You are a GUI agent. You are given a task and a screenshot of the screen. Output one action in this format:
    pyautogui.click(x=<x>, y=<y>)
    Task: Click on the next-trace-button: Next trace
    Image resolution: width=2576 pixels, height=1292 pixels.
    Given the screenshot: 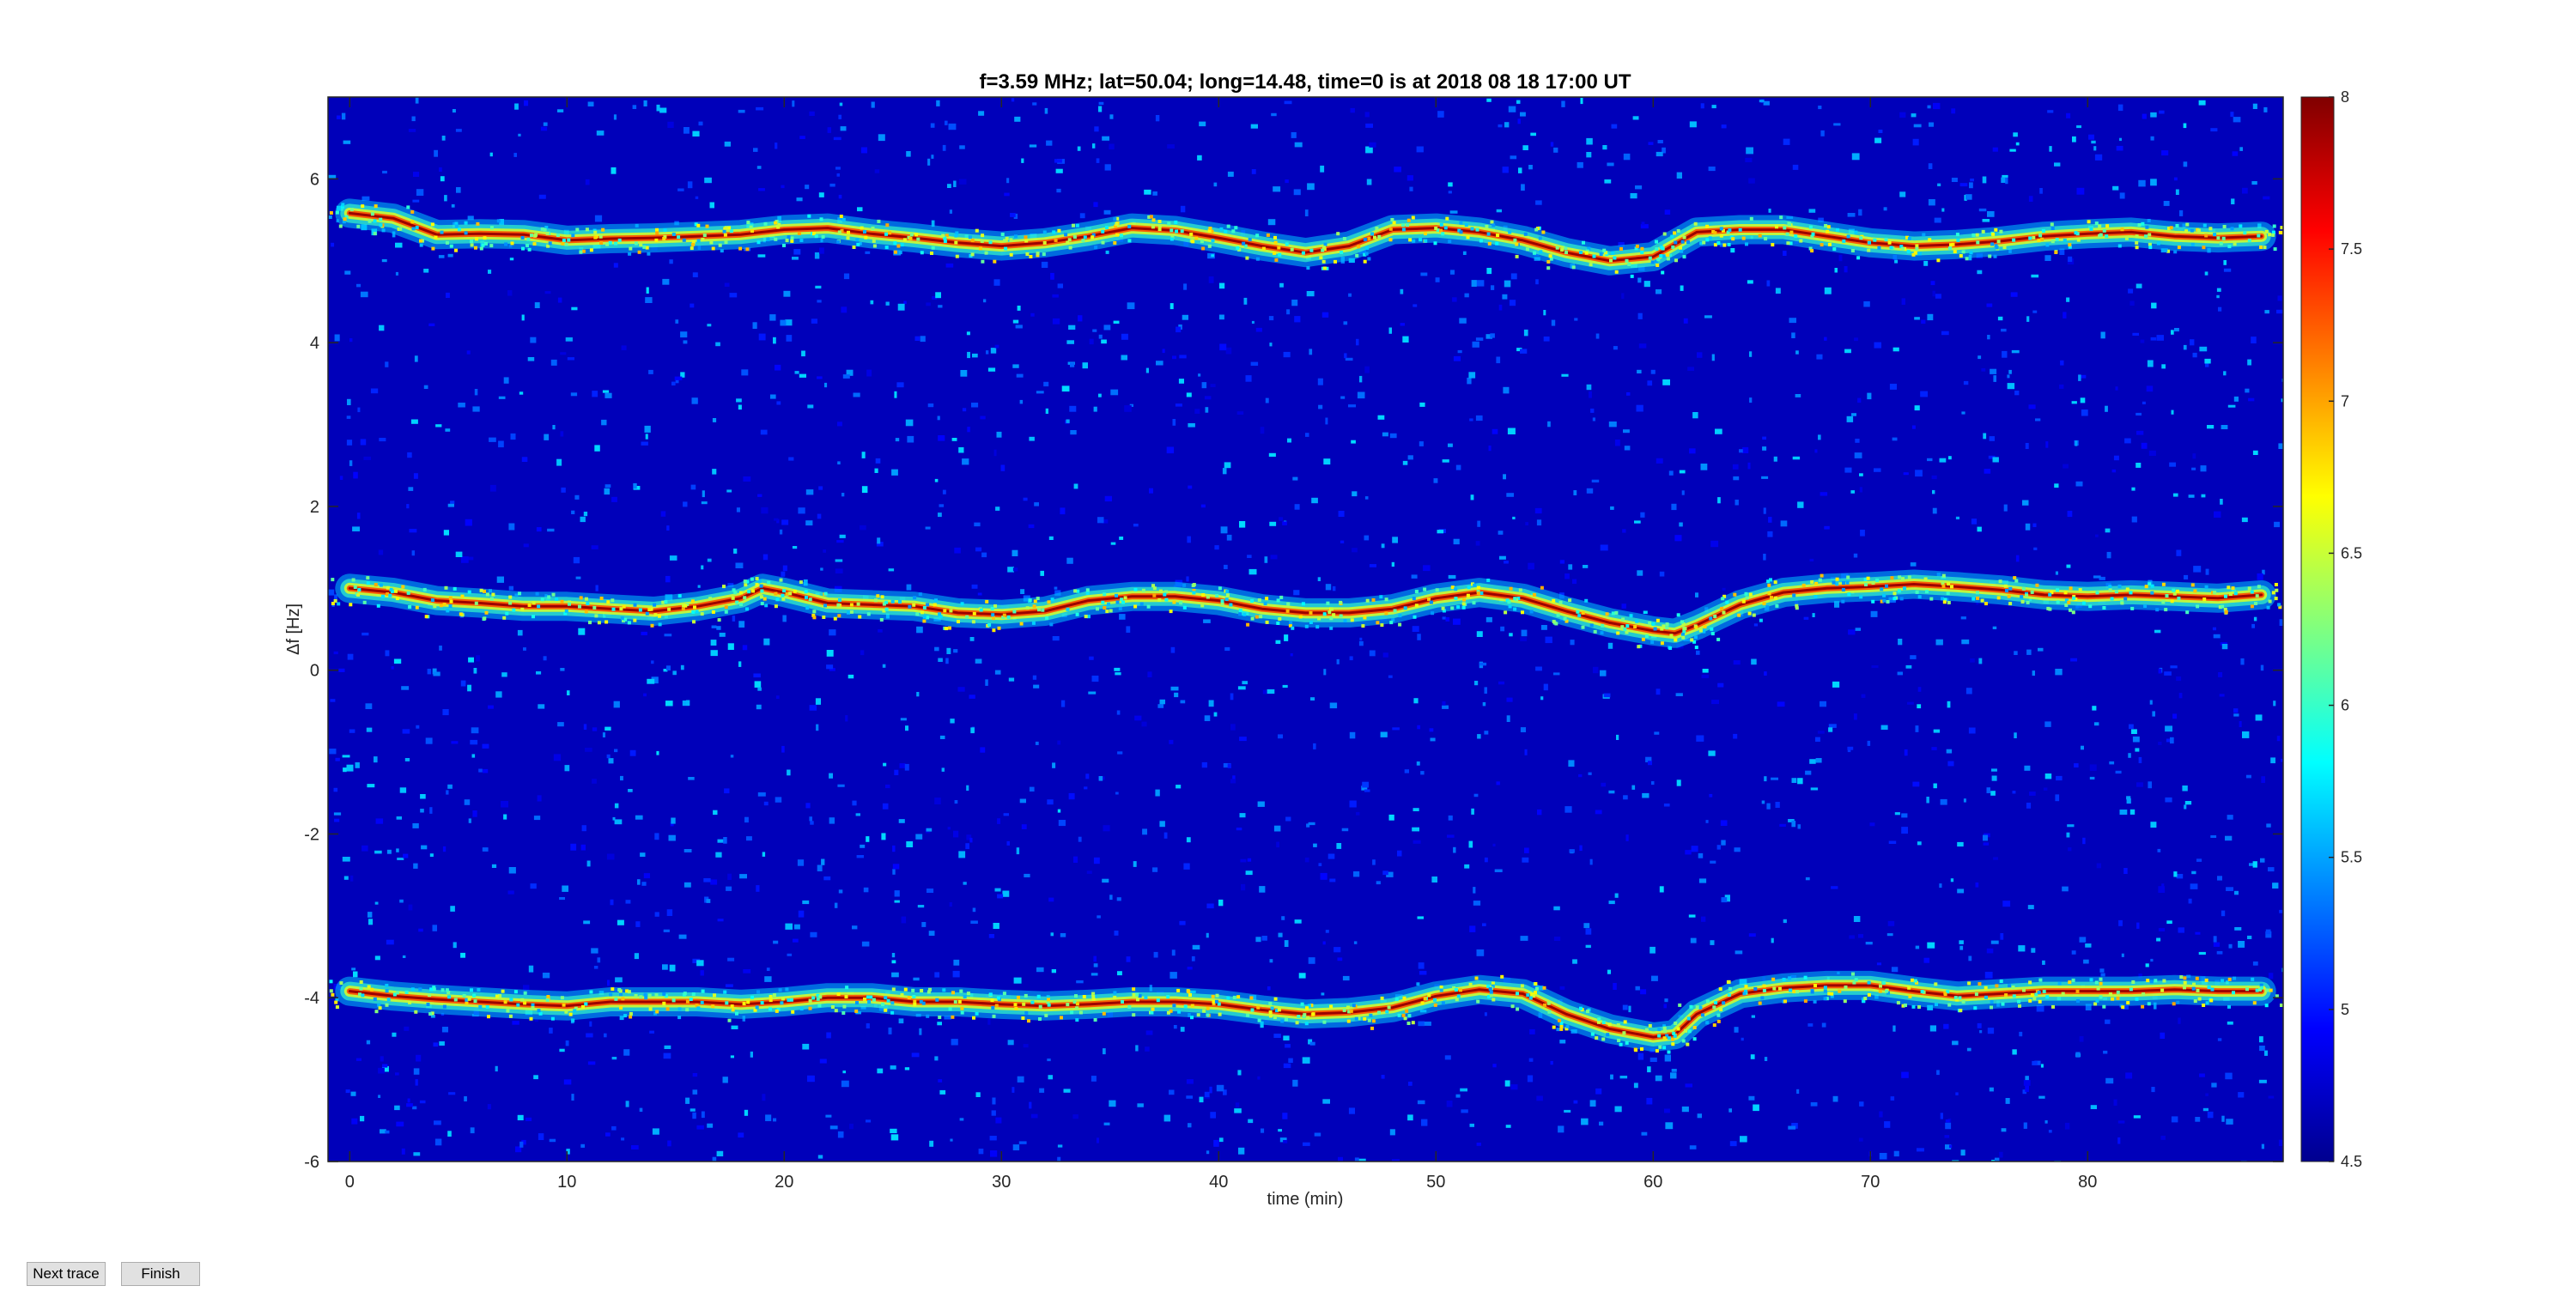 What is the action you would take?
    pyautogui.click(x=66, y=1274)
    